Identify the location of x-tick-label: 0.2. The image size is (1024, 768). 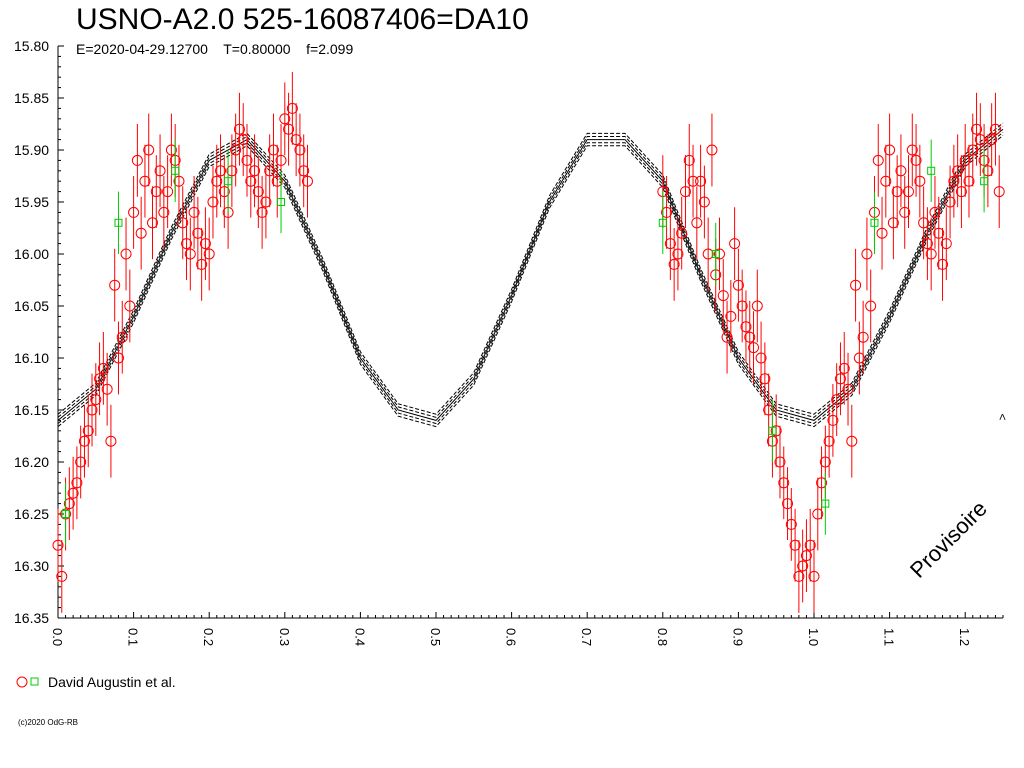
(208, 637).